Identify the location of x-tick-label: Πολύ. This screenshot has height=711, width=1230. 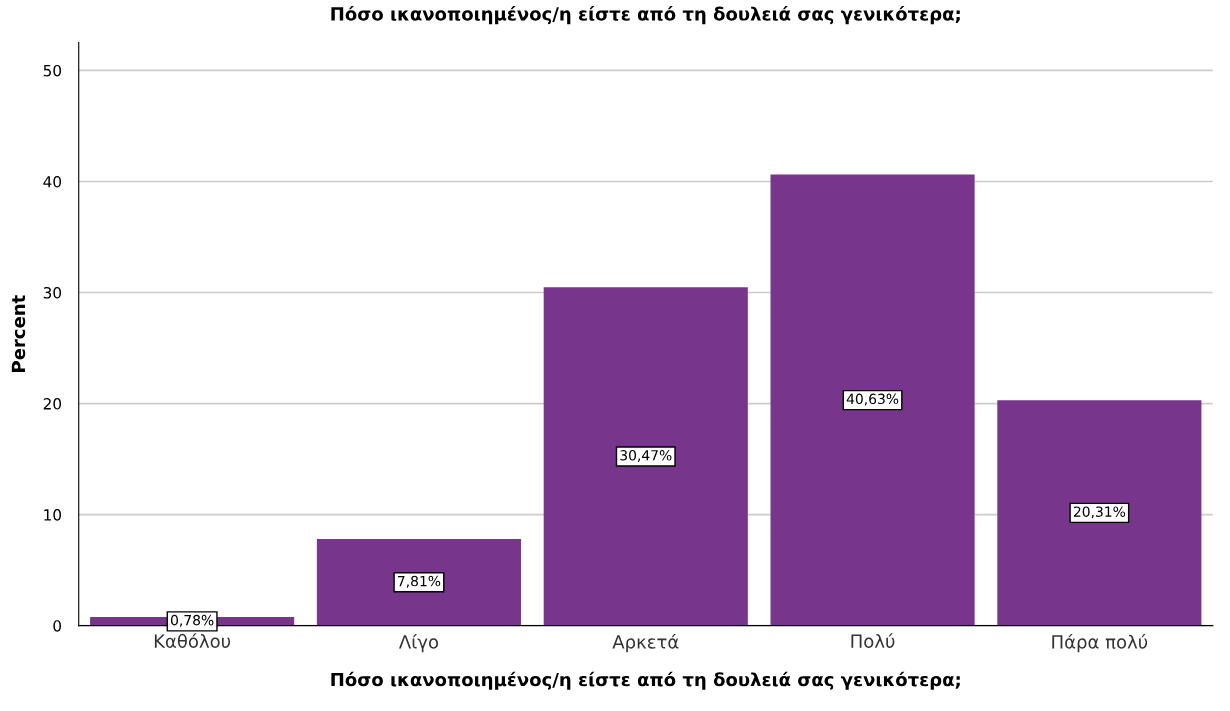
(873, 640).